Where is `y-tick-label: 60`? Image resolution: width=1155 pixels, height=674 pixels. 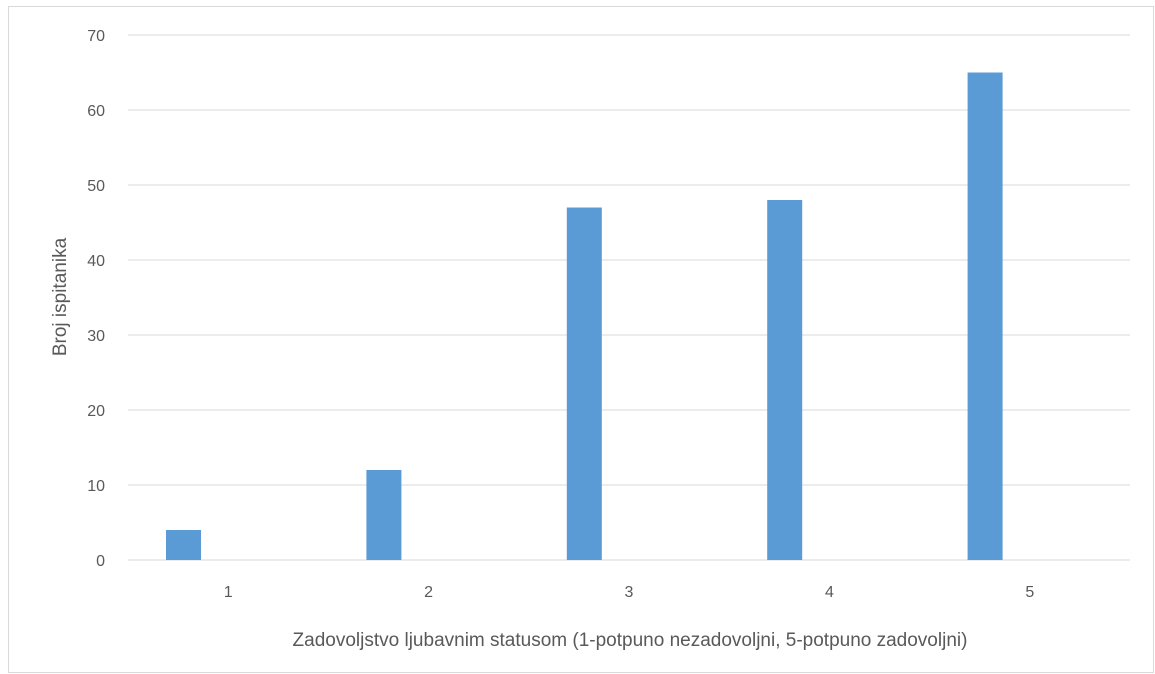
y-tick-label: 60 is located at coordinates (96, 111).